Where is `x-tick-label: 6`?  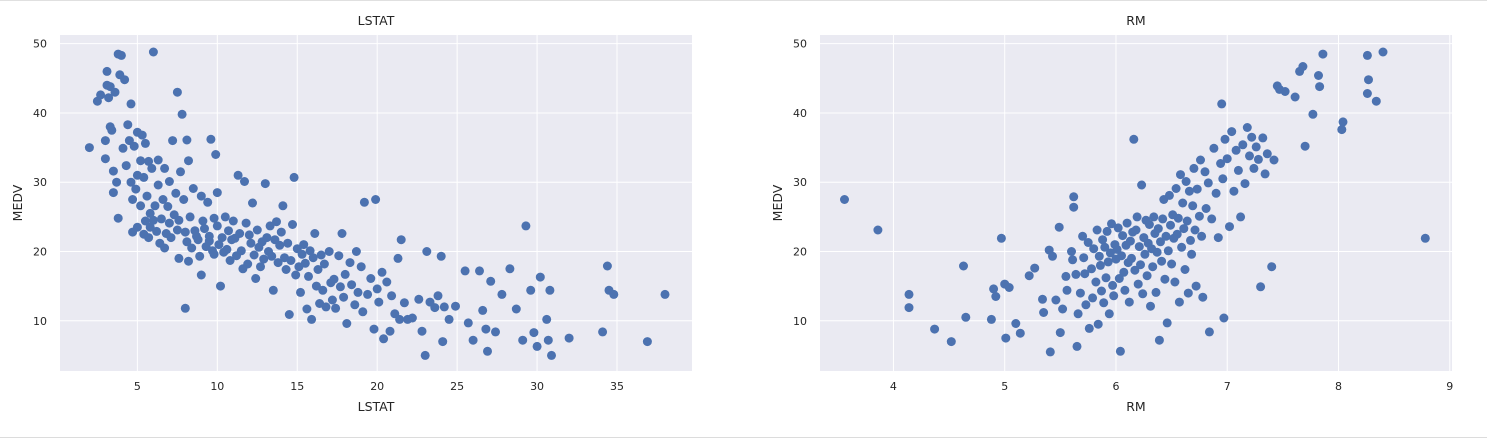 x-tick-label: 6 is located at coordinates (1115, 386).